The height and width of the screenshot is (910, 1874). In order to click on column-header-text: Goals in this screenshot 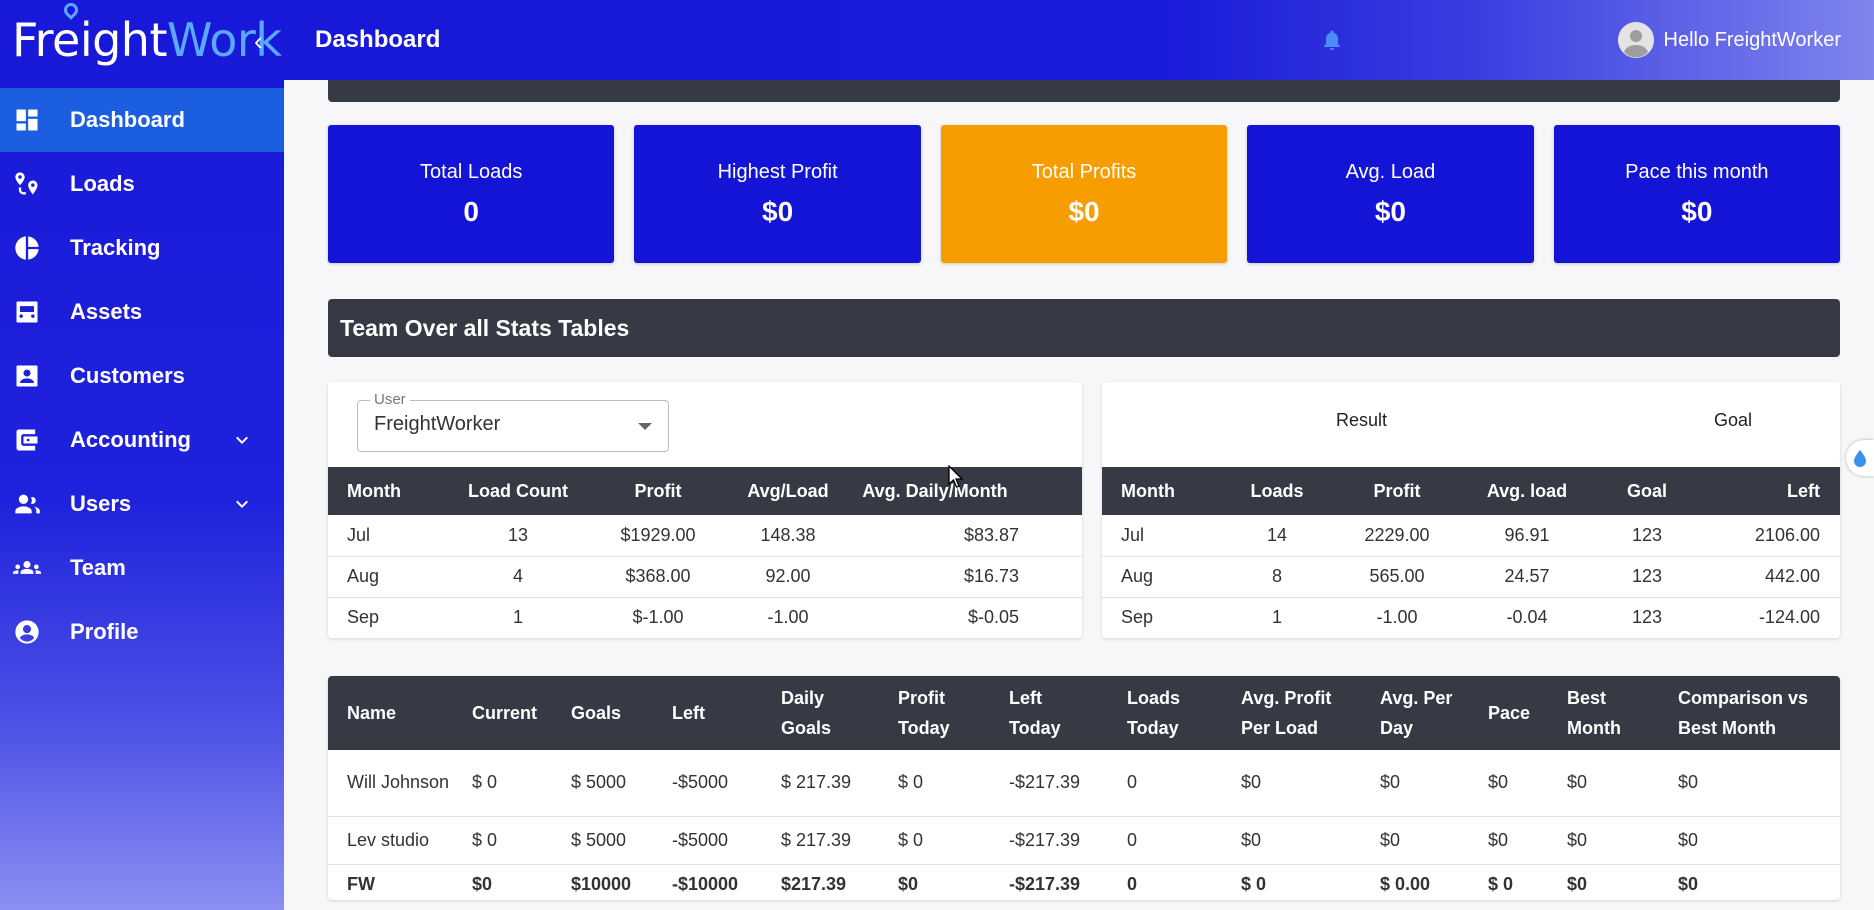, I will do `click(806, 728)`.